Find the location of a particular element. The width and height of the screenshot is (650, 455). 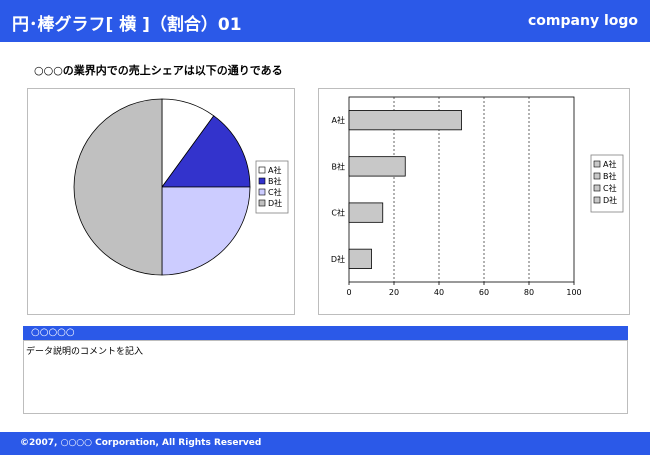

tick-label-0: 0 is located at coordinates (348, 292).